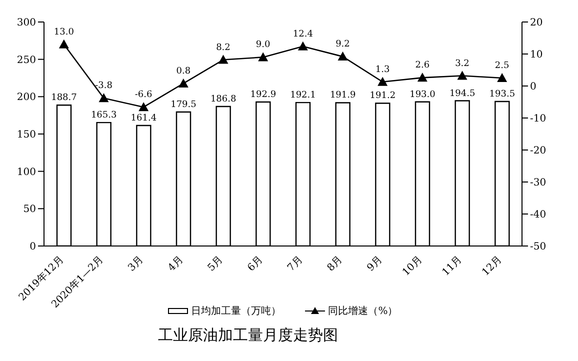 Image resolution: width=578 pixels, height=361 pixels. I want to click on data-label: 9.2, so click(343, 45).